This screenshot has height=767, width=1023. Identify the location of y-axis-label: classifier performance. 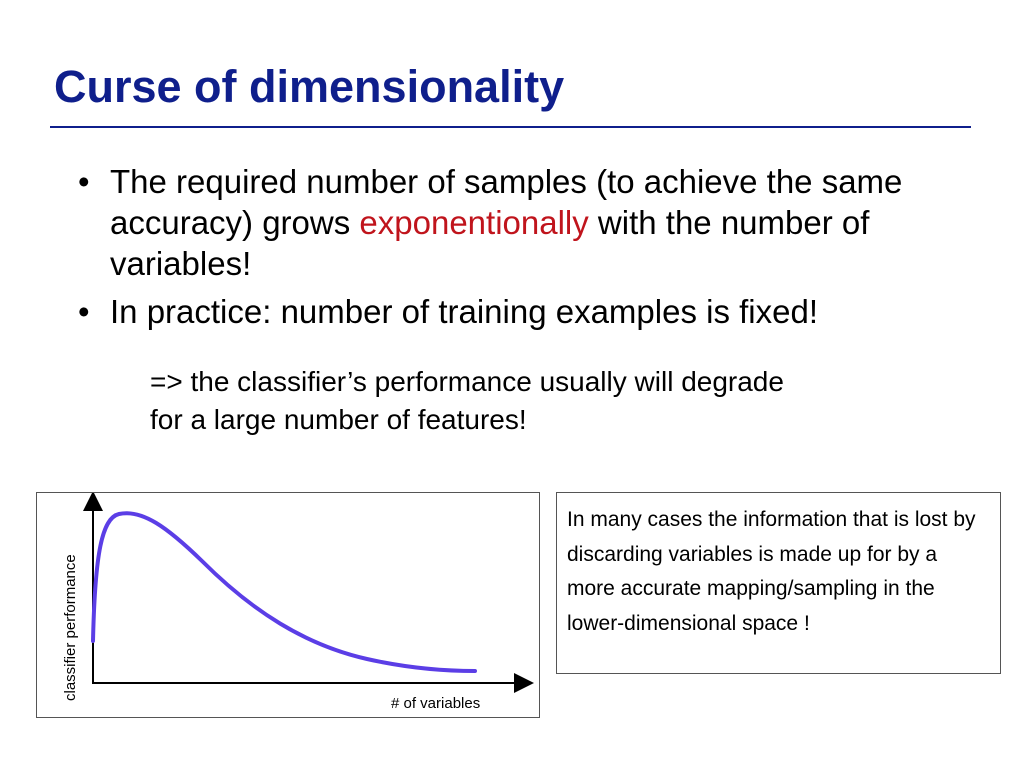
(70, 627).